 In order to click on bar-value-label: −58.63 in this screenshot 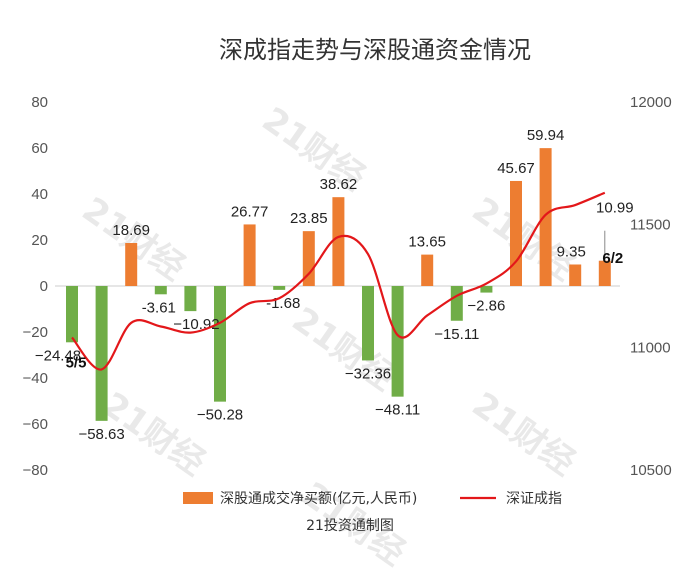, I will do `click(101, 434)`.